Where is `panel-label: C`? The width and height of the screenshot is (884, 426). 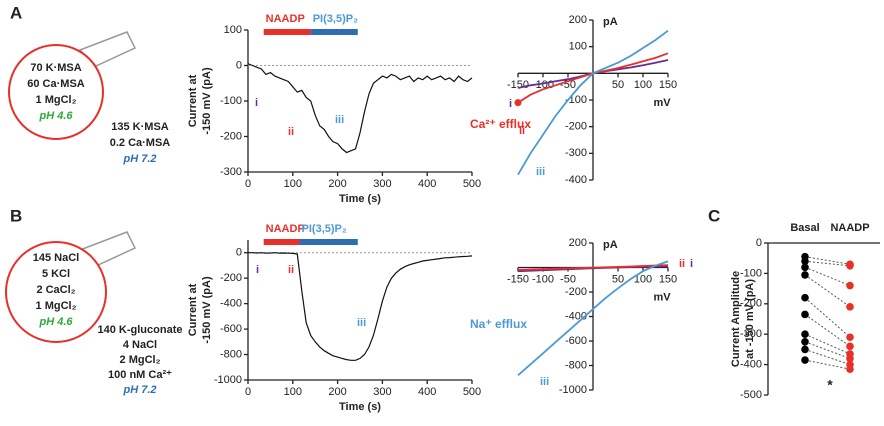
panel-label: C is located at coordinates (714, 215).